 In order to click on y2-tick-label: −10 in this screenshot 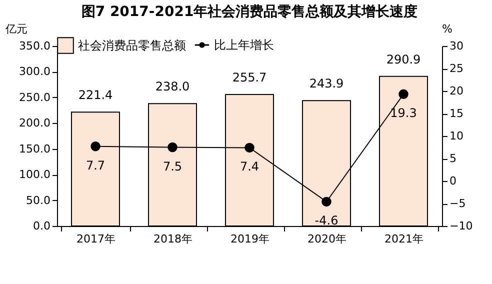, I will do `click(461, 226)`.